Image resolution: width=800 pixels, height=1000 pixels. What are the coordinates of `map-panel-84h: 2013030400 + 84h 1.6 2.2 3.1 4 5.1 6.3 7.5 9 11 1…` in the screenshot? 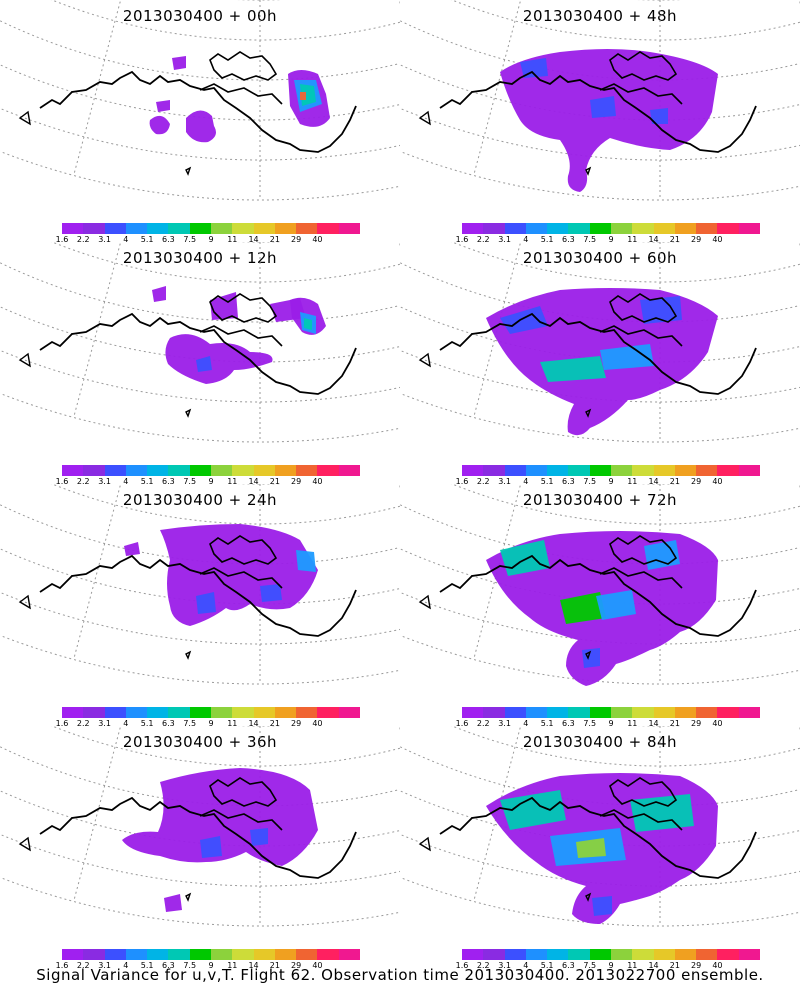 It's located at (600, 848).